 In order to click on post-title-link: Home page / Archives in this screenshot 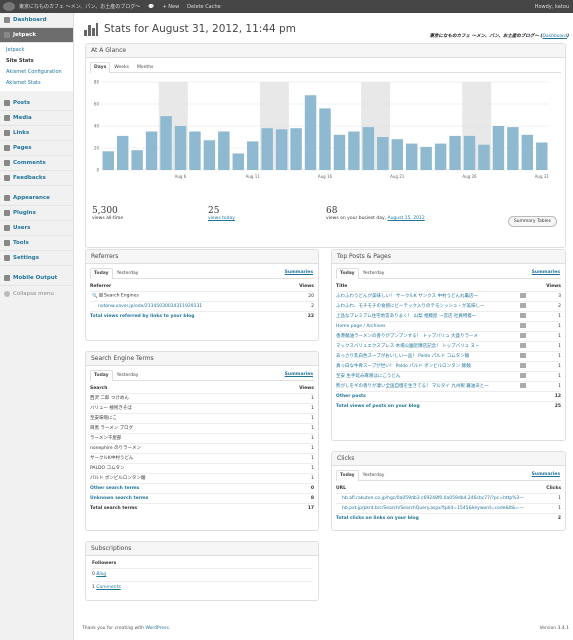, I will do `click(361, 326)`.